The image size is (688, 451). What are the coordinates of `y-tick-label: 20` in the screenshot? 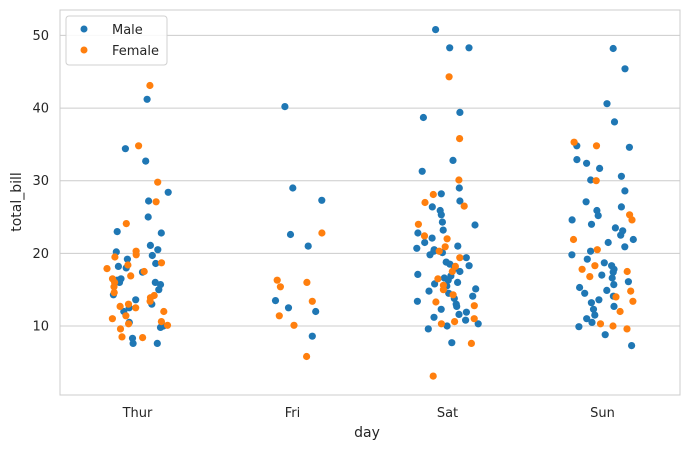 It's located at (40, 254).